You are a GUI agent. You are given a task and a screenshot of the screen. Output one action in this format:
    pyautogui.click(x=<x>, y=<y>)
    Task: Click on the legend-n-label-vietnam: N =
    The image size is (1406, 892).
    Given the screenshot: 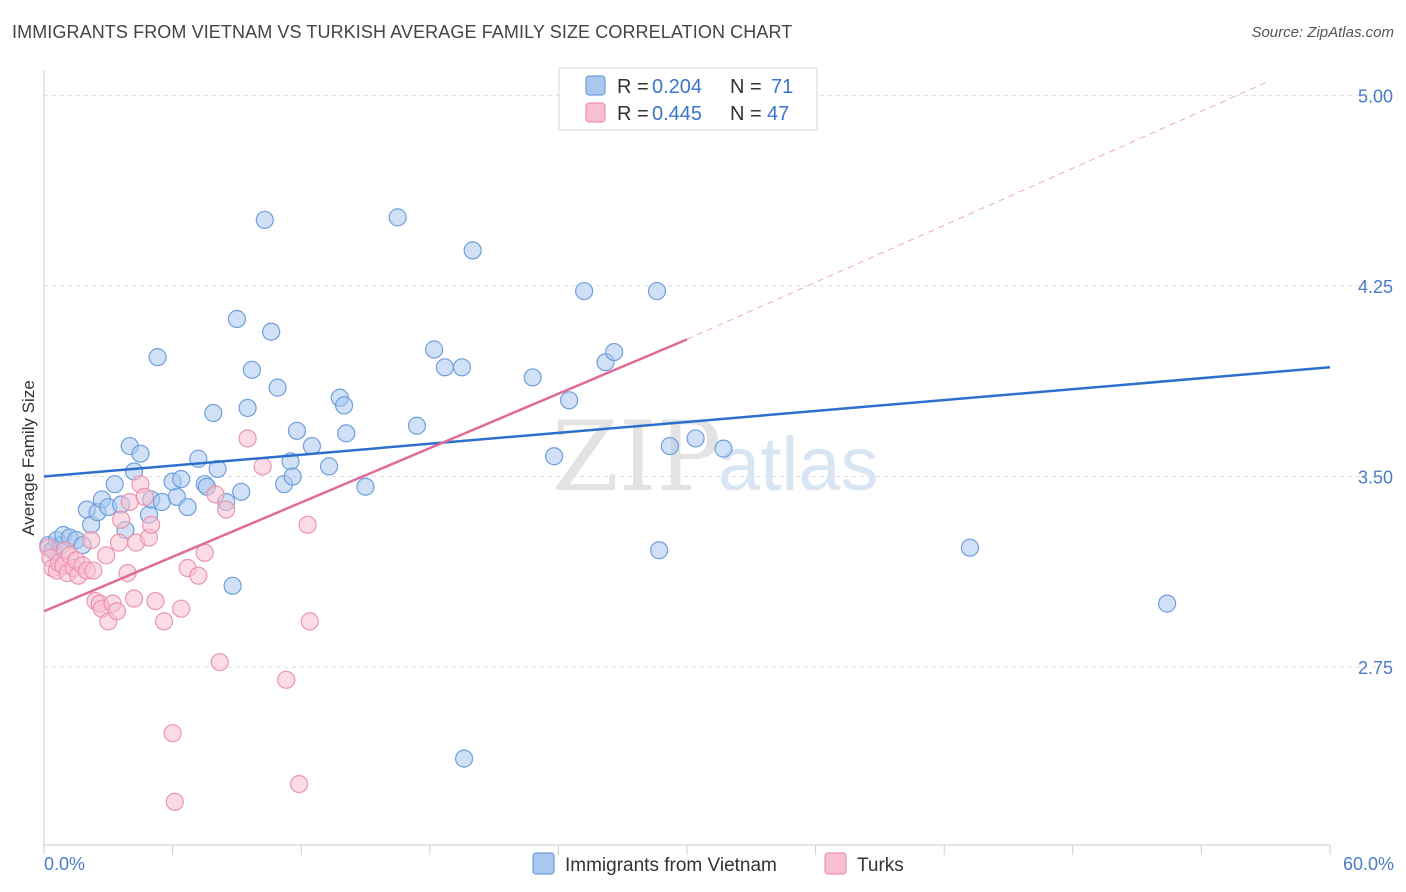 What is the action you would take?
    pyautogui.click(x=746, y=87)
    